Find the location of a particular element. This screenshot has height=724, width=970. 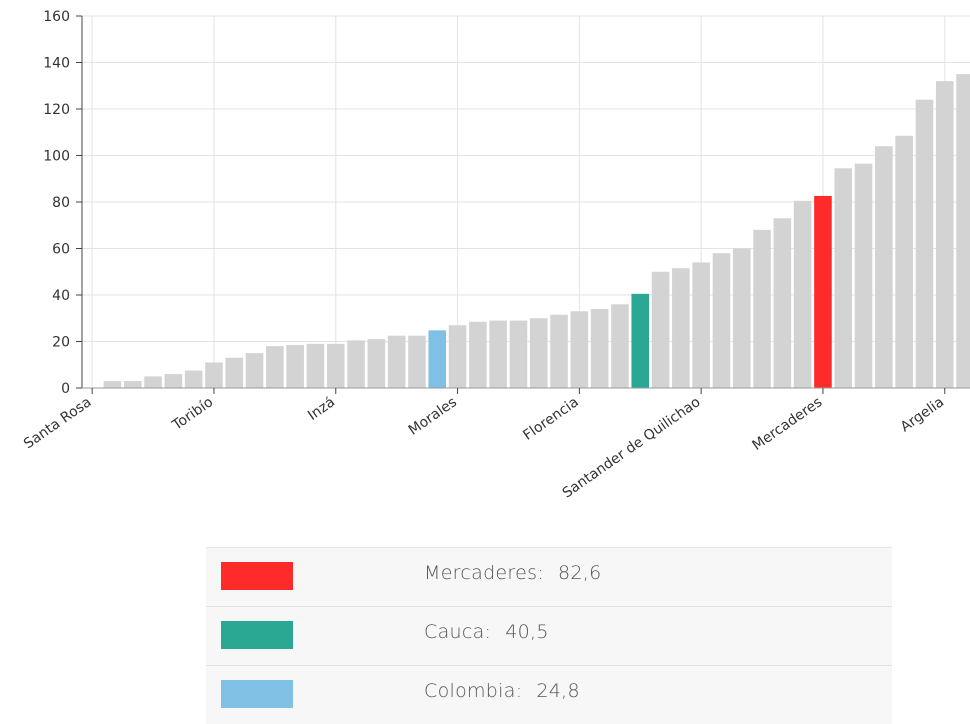

legend-value: 40,5 is located at coordinates (527, 632).